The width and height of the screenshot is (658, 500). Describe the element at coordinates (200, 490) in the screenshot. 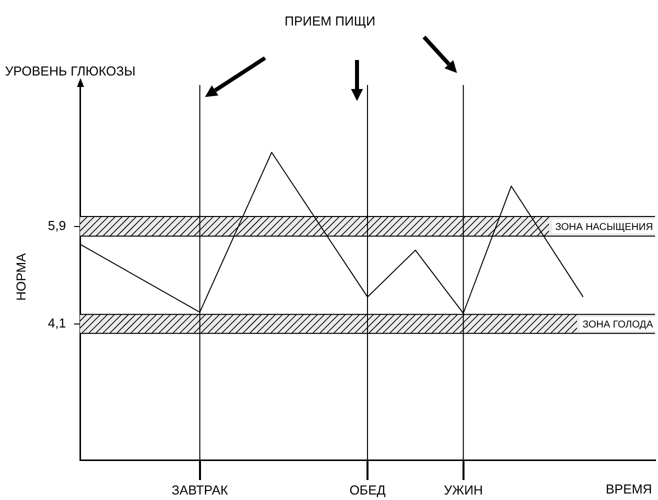

I see `x-tick-label: ЗАВТРАК` at that location.